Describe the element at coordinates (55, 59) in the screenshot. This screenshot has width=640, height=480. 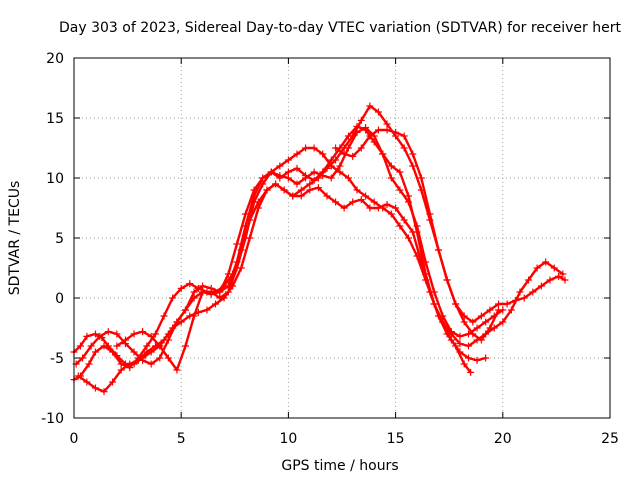
I see `y-tick-label: 20` at that location.